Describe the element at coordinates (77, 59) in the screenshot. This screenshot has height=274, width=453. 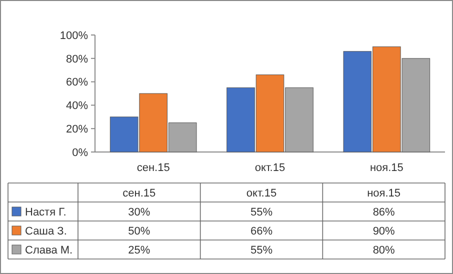
I see `y-tick-label: 80%` at that location.